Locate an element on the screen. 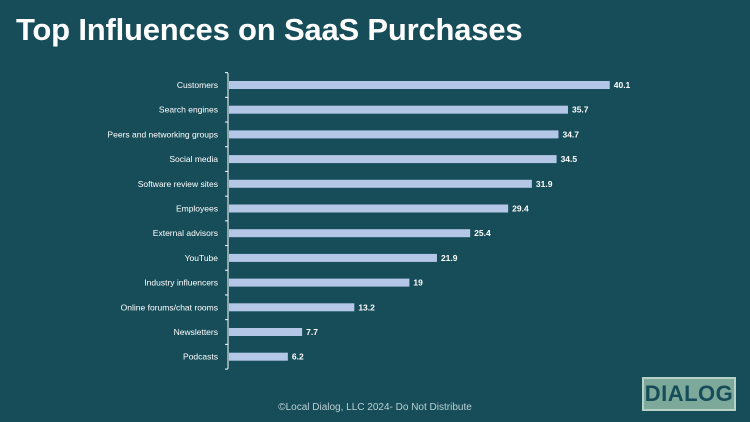 Image resolution: width=750 pixels, height=422 pixels. data-label: 40.1 is located at coordinates (622, 85).